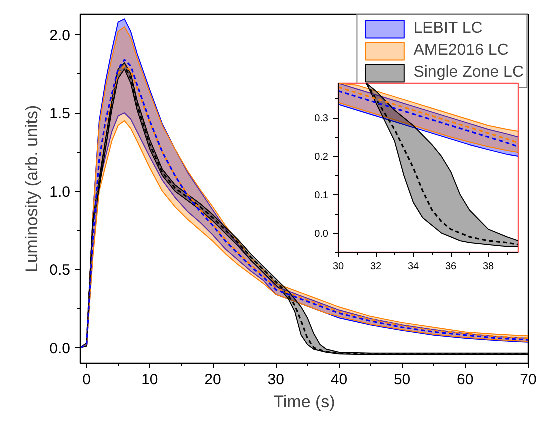 Image resolution: width=538 pixels, height=421 pixels. What do you see at coordinates (32, 189) in the screenshot?
I see `y-axis-title: Luminosity (arb. units)` at bounding box center [32, 189].